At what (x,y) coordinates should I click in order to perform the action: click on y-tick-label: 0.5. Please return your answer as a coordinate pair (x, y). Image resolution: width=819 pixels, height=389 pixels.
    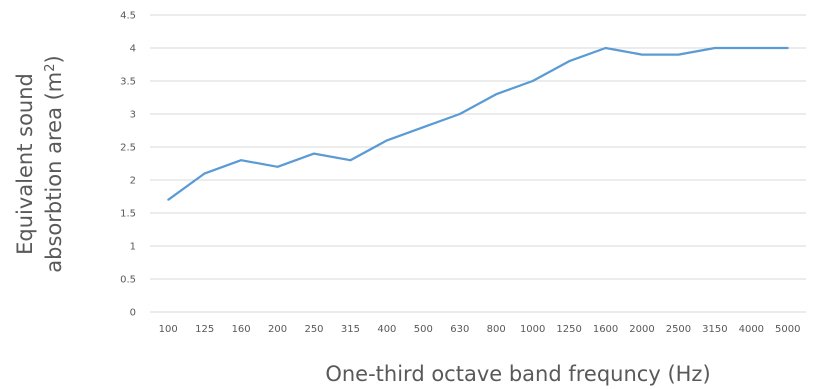
    Looking at the image, I should click on (128, 280).